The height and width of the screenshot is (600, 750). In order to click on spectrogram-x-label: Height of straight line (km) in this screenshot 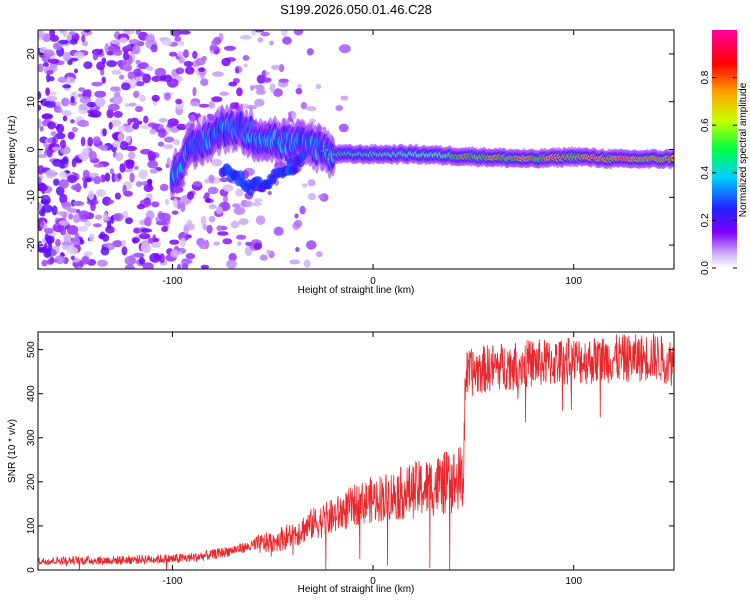, I will do `click(356, 290)`.